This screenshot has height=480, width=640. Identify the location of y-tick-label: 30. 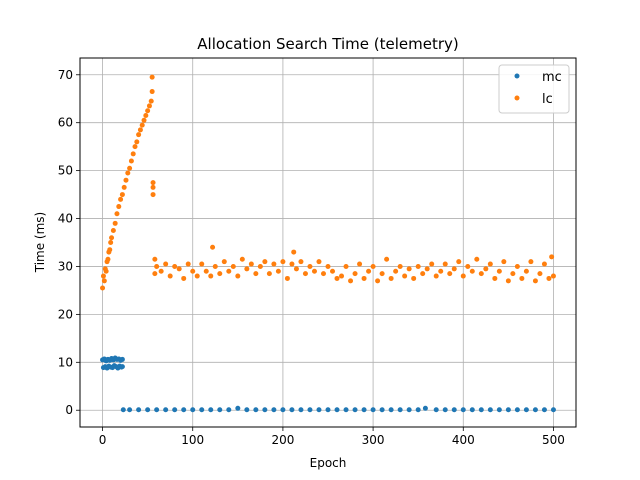
(65, 266).